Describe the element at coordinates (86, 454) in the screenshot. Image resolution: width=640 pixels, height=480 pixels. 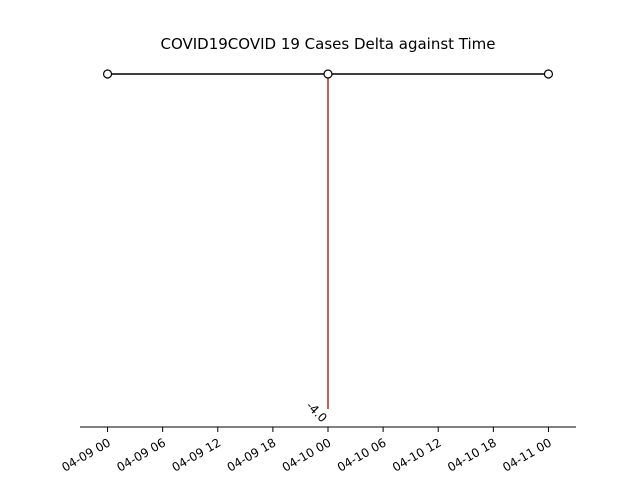
I see `x-tick-label: 04-09 00` at that location.